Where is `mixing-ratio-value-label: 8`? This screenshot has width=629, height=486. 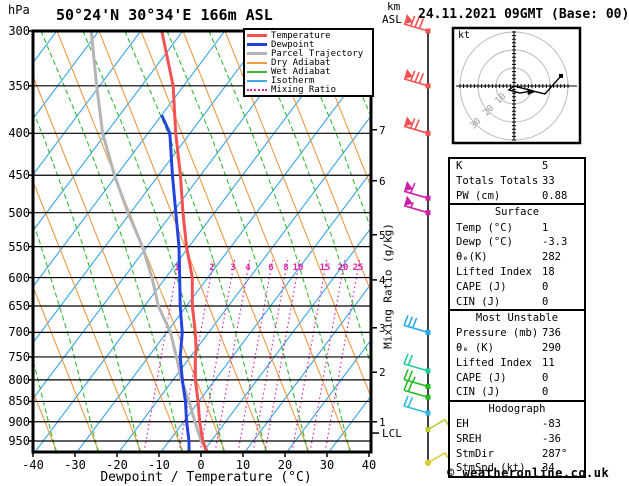
mixing-ratio-value-label: 8 is located at coordinates (286, 268).